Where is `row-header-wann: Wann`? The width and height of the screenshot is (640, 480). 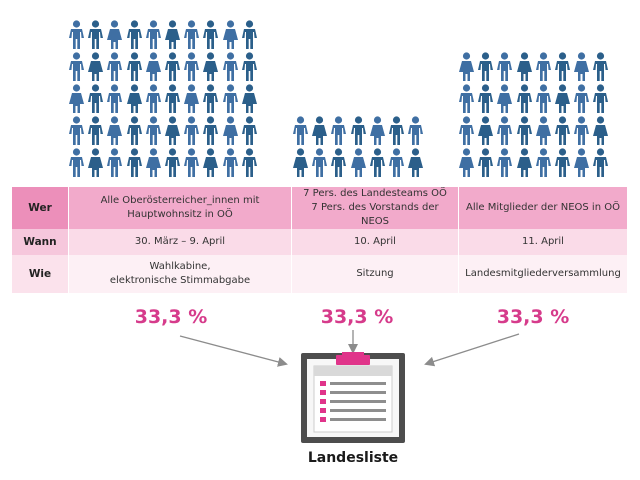
row-header-wann: Wann is located at coordinates (40, 242).